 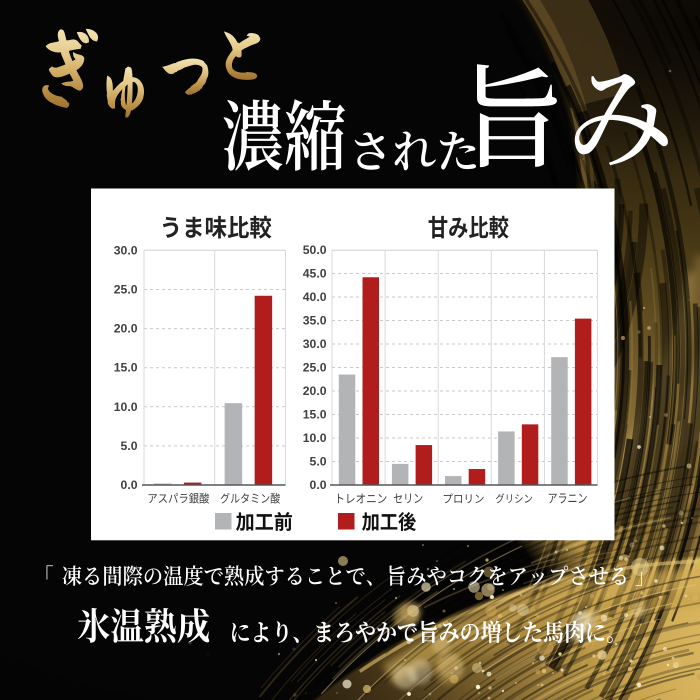 I want to click on svg-text: 40.0, so click(x=315, y=297).